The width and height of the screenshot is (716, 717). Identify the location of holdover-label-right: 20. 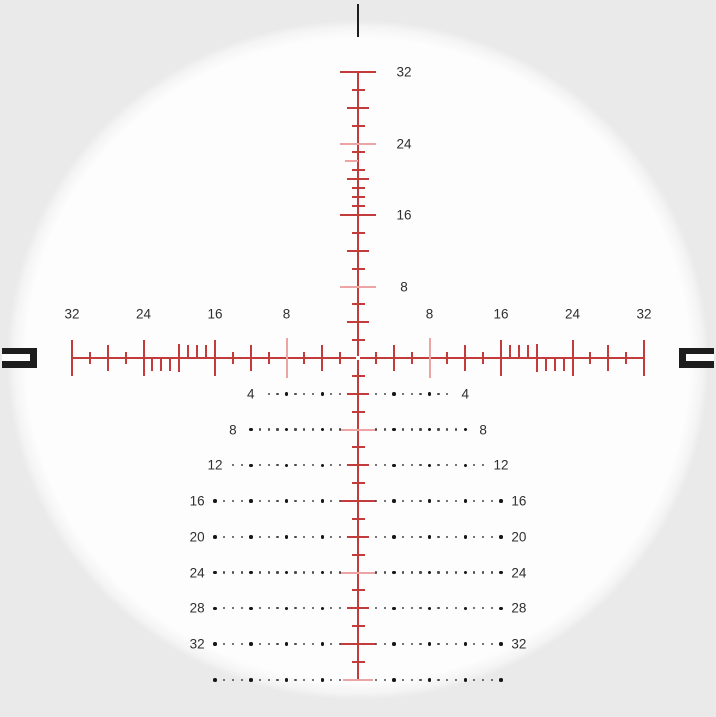
(519, 536).